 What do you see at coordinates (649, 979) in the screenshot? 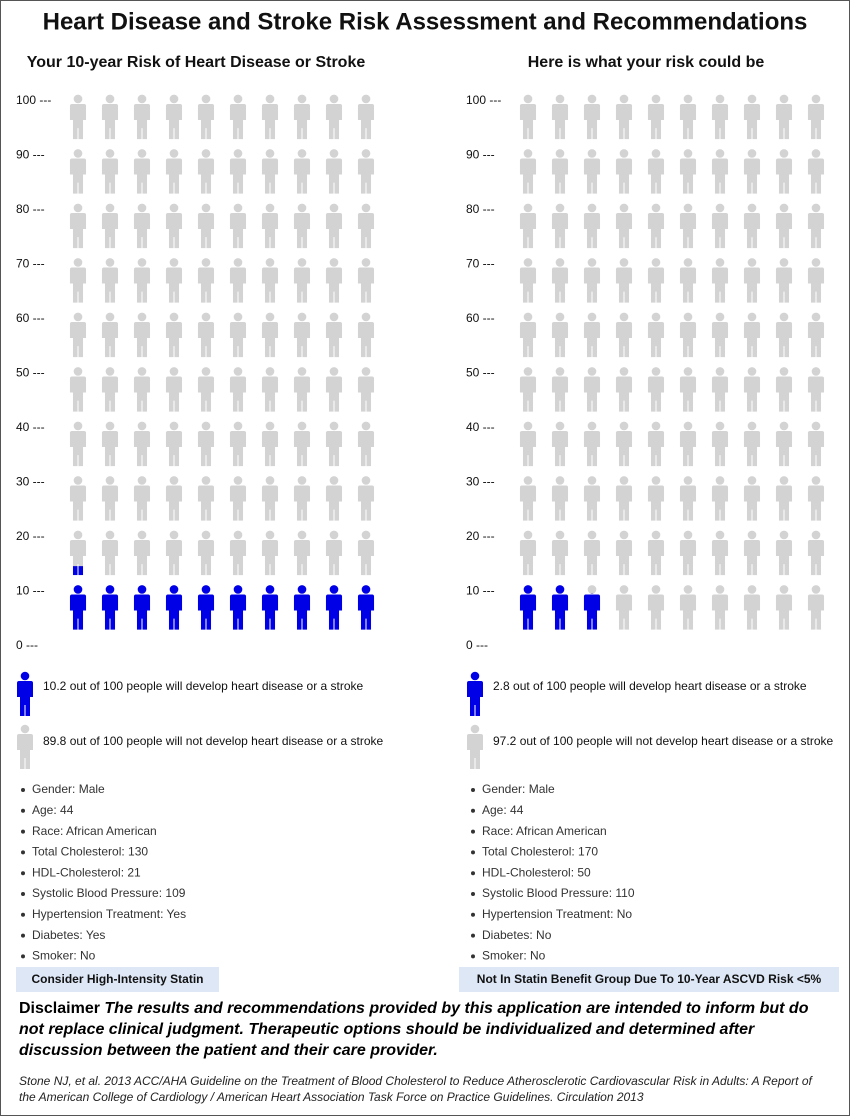
I see `recommendation-box` at bounding box center [649, 979].